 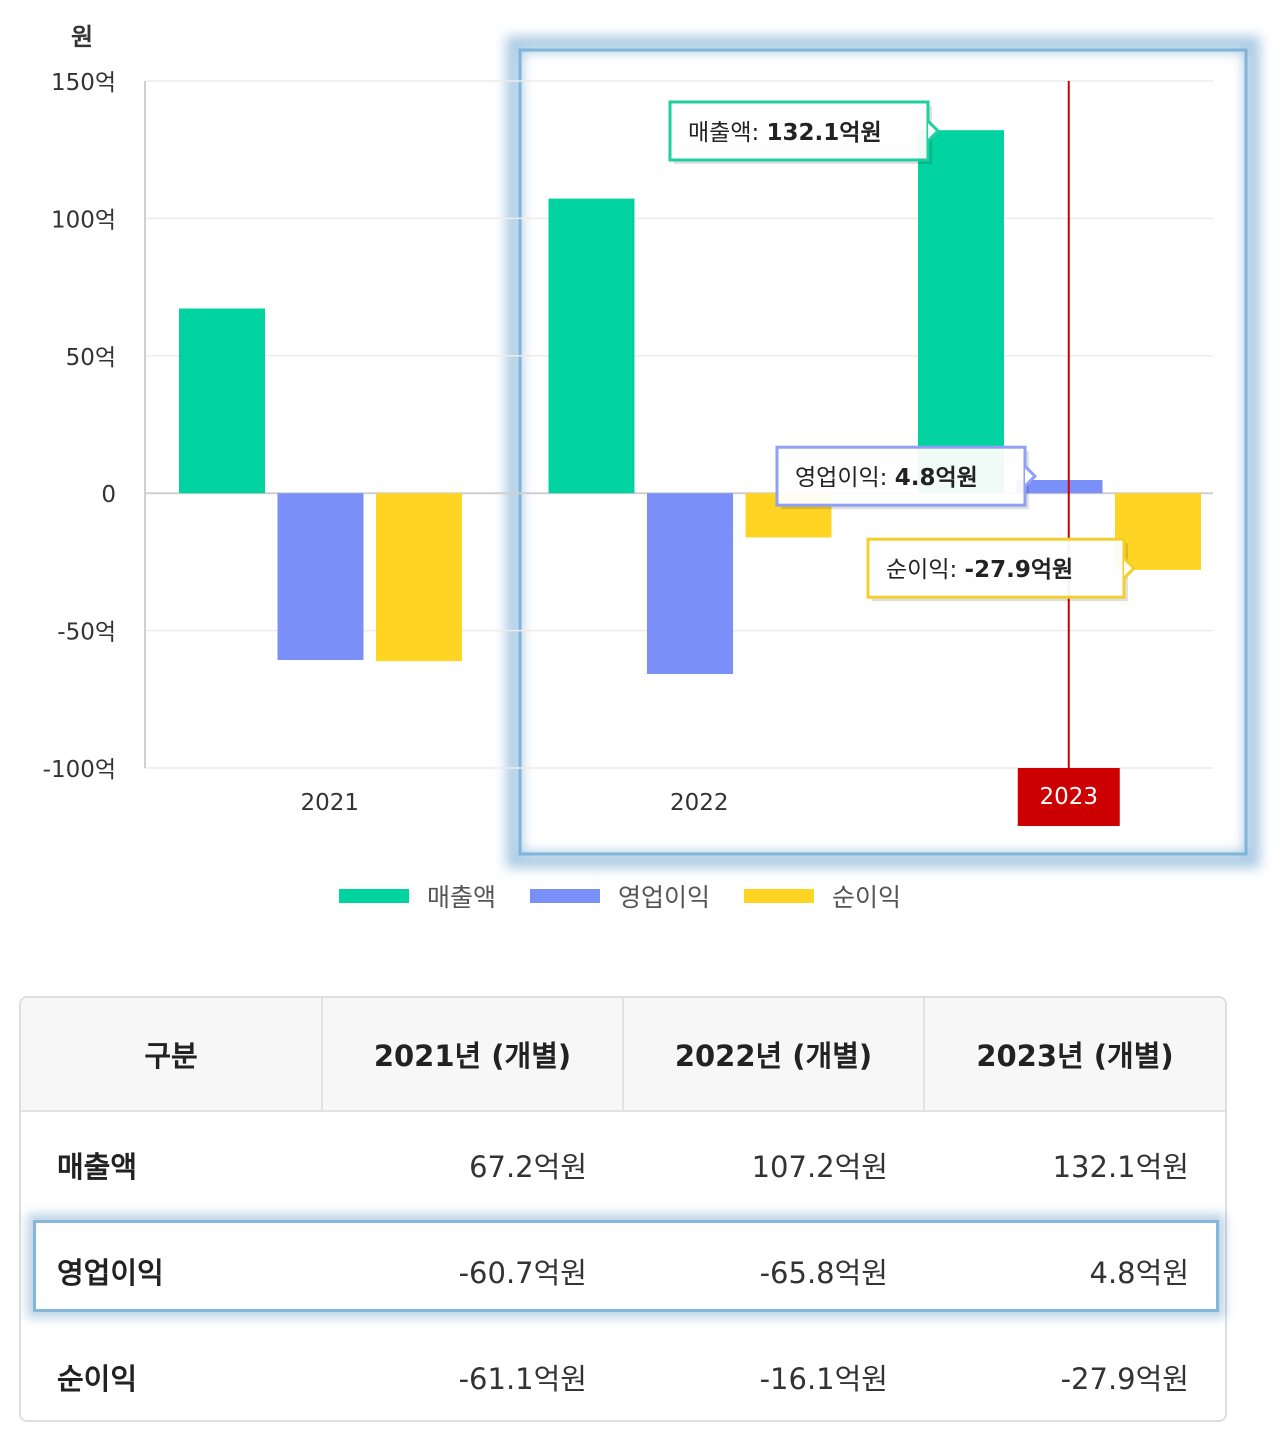 I want to click on y-tick-label: 150억, so click(x=83, y=83).